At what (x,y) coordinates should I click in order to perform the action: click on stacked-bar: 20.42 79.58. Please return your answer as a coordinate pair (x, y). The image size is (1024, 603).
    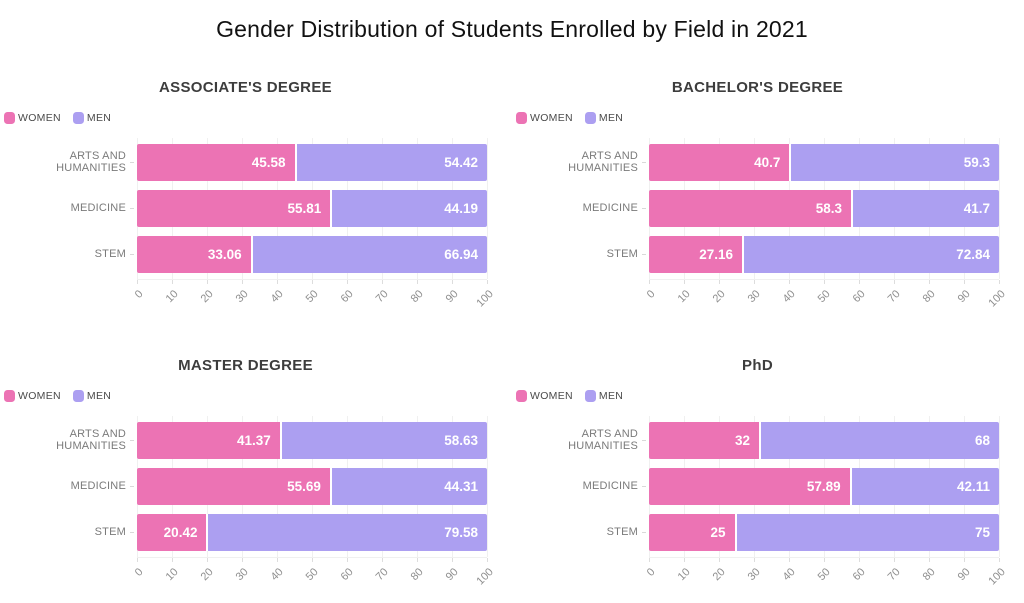
    Looking at the image, I should click on (312, 532).